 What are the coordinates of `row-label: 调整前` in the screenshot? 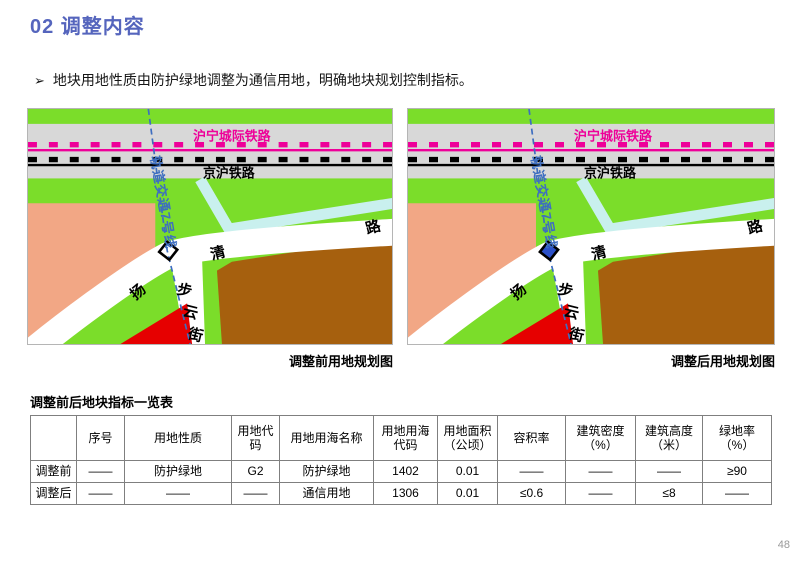 It's located at (53, 471).